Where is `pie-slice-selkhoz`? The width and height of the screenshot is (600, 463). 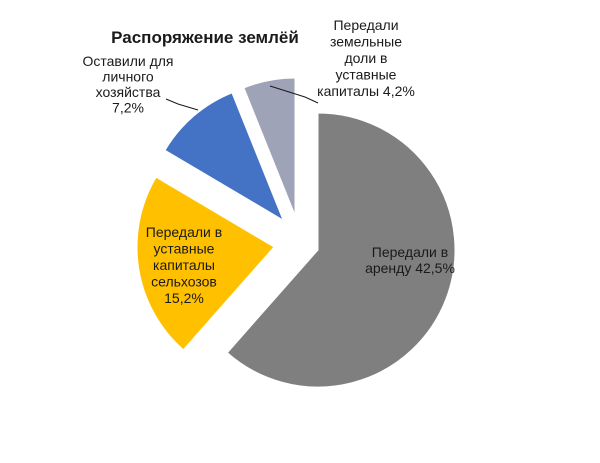 pie-slice-selkhoz is located at coordinates (205, 263).